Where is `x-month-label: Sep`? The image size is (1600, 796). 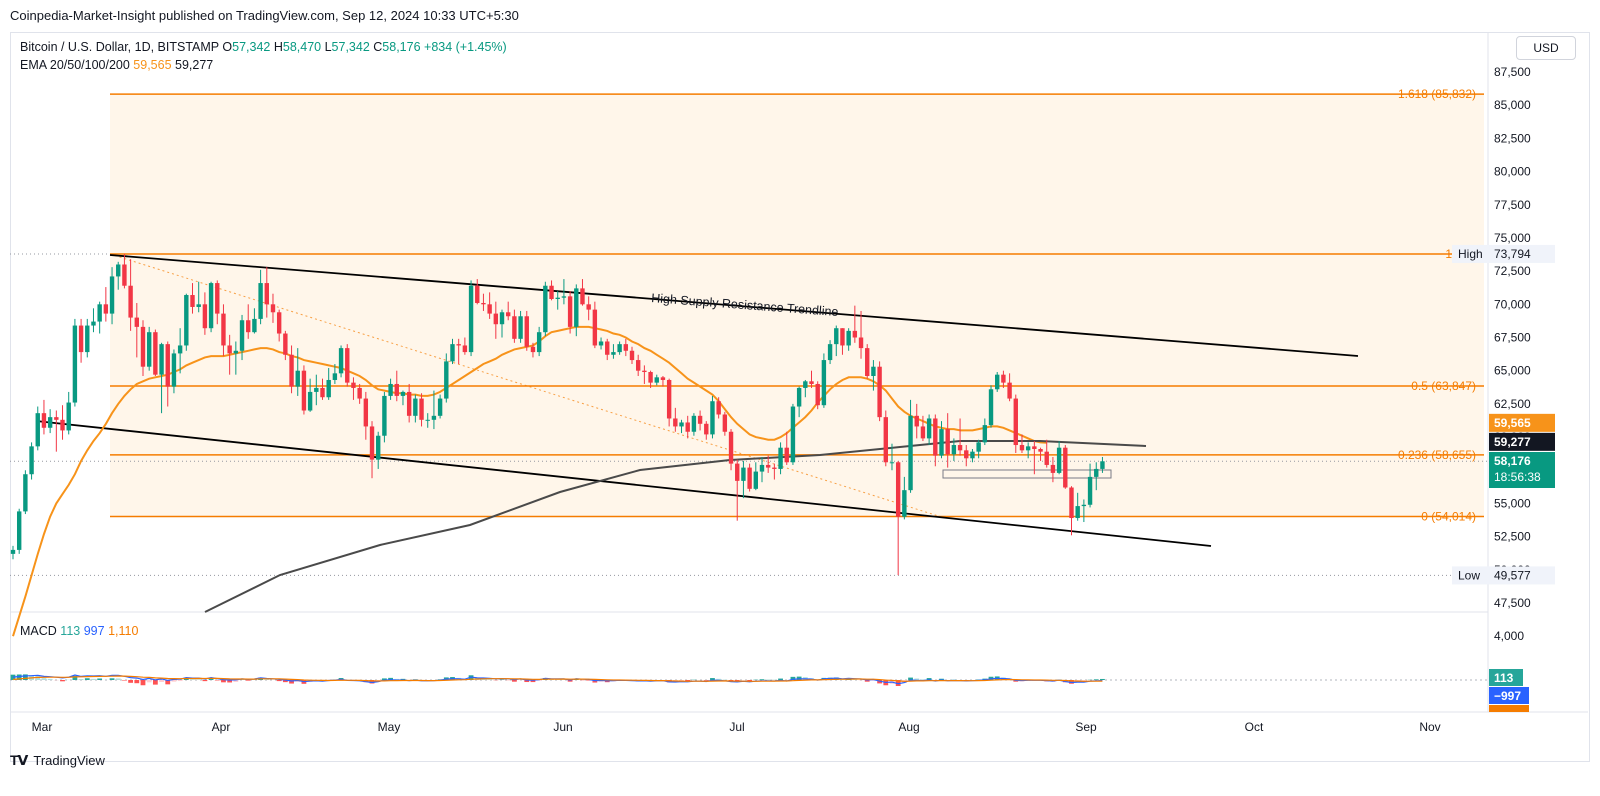
x-month-label: Sep is located at coordinates (1086, 727).